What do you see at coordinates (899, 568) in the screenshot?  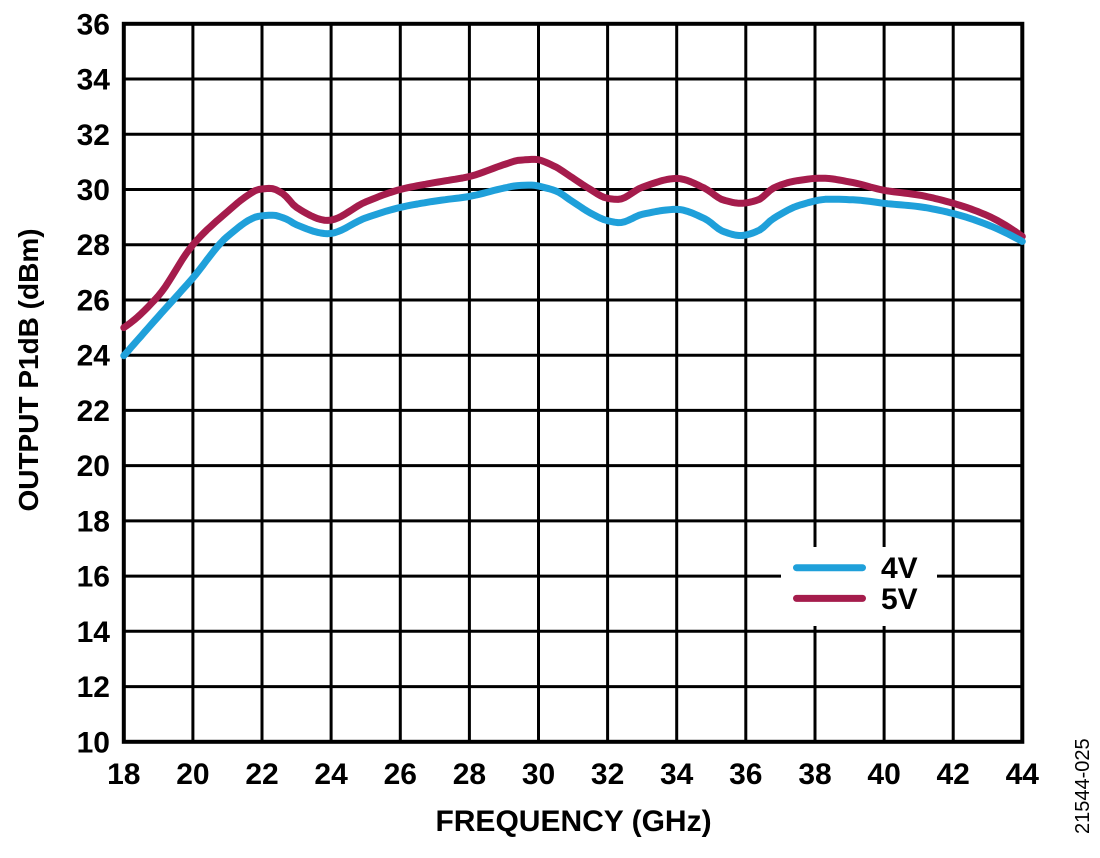 I see `svg-text: 4V` at bounding box center [899, 568].